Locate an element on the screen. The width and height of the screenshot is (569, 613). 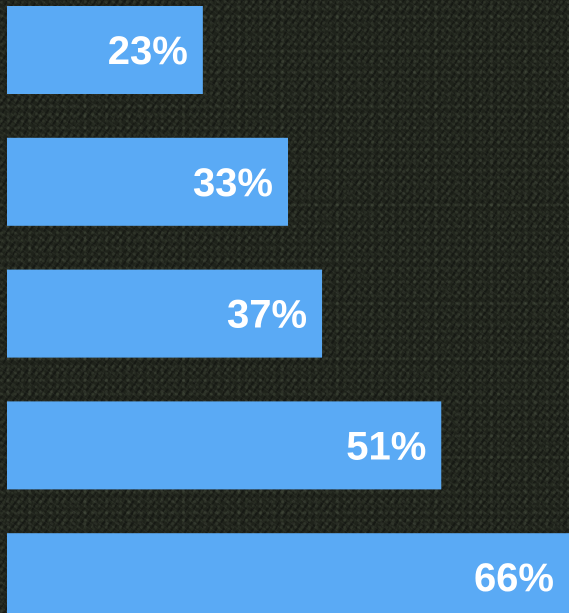
bar-value-label-5: 66% is located at coordinates (514, 578).